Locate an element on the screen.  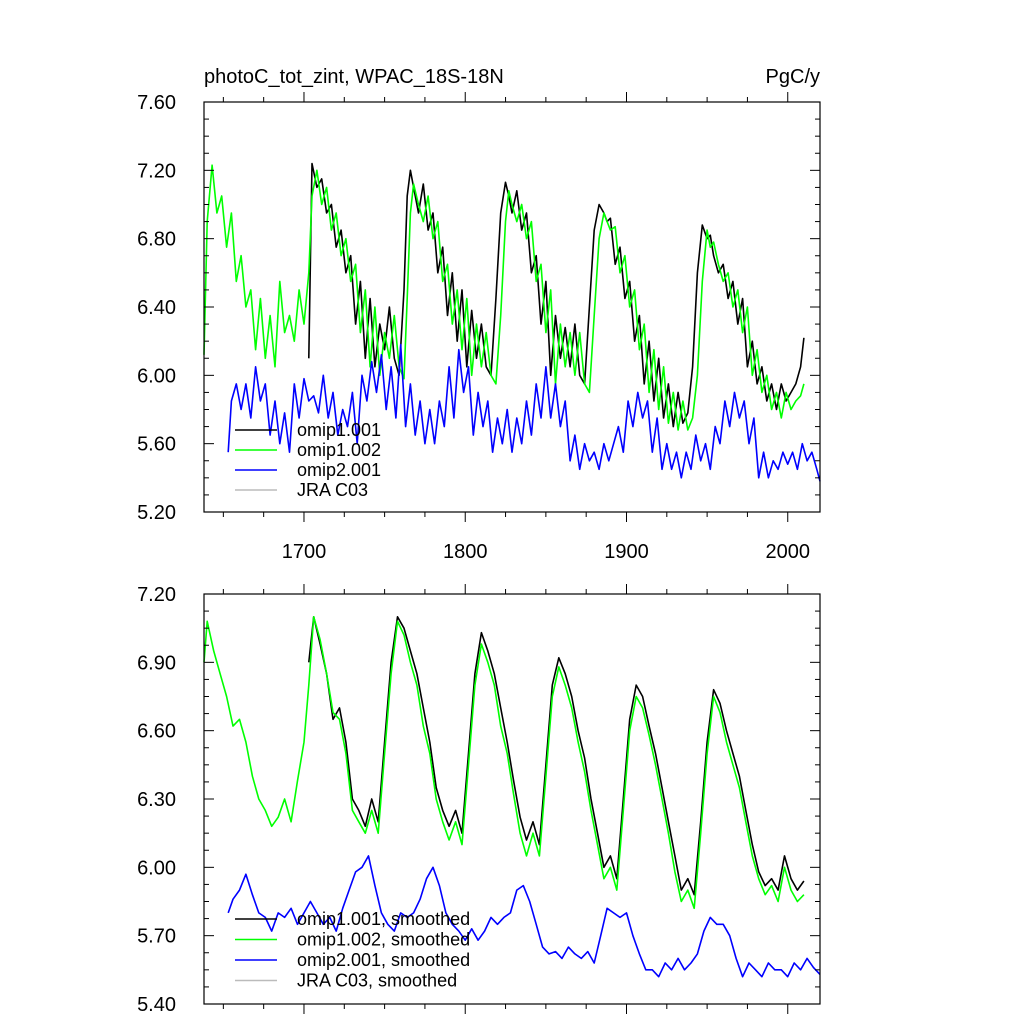
top-xtick-label: 1900 is located at coordinates (626, 552).